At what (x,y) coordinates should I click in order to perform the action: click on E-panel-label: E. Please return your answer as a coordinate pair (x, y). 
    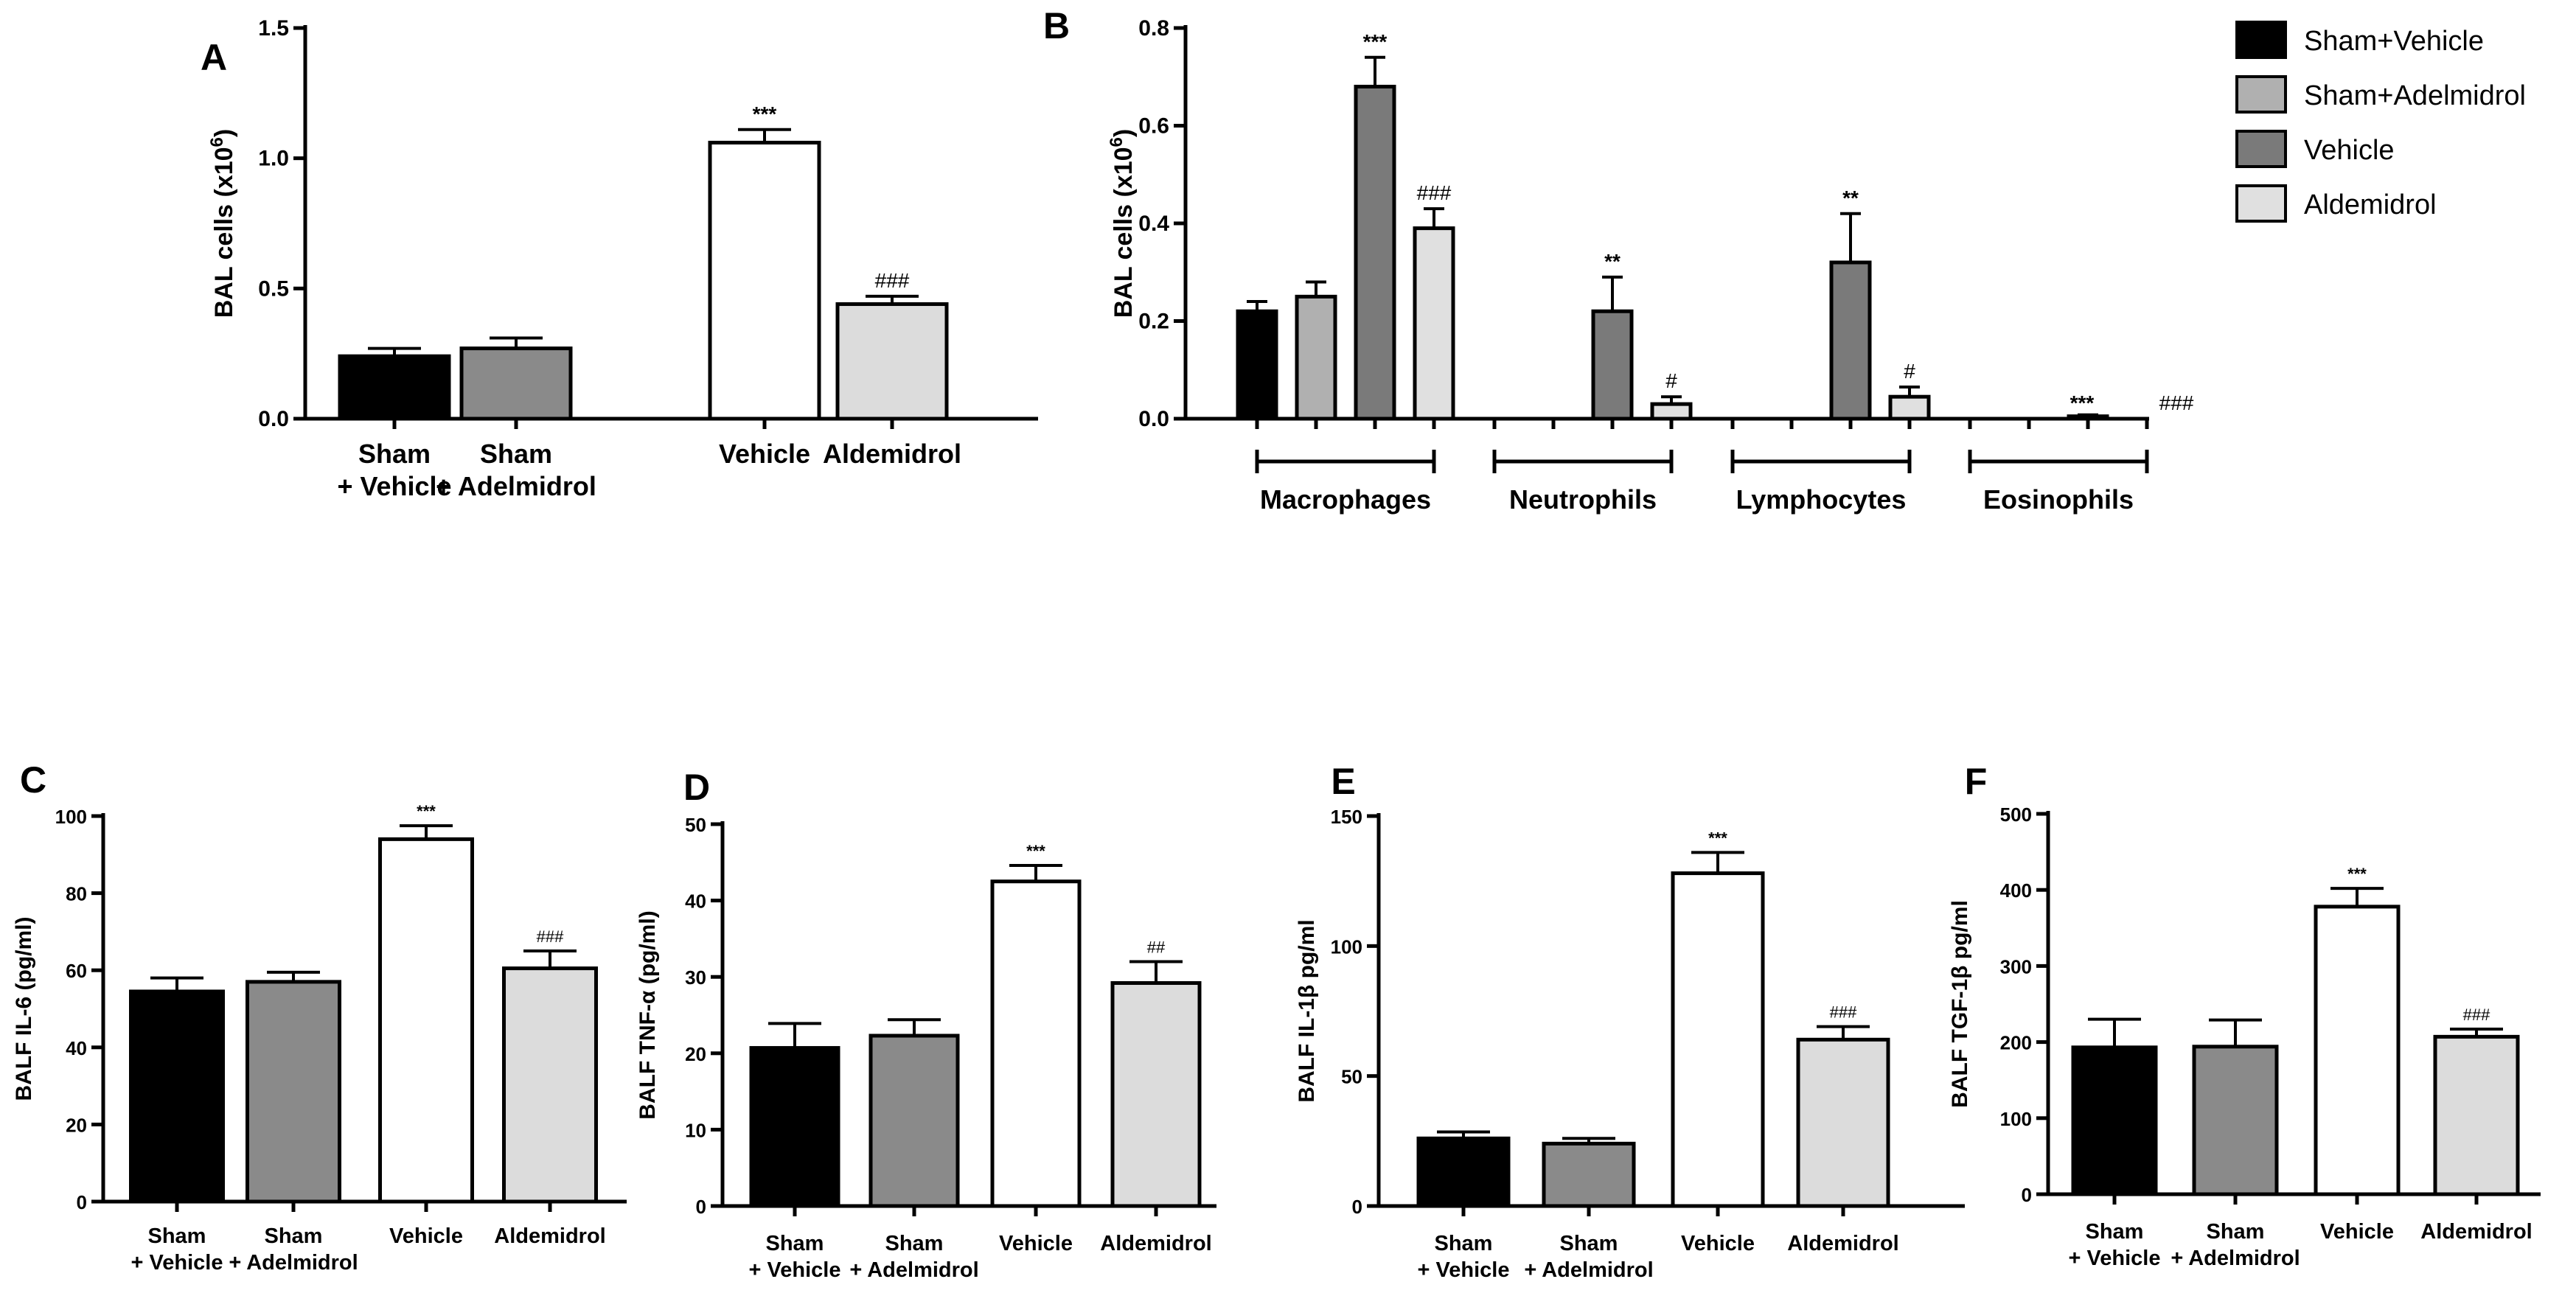
    Looking at the image, I should click on (1343, 781).